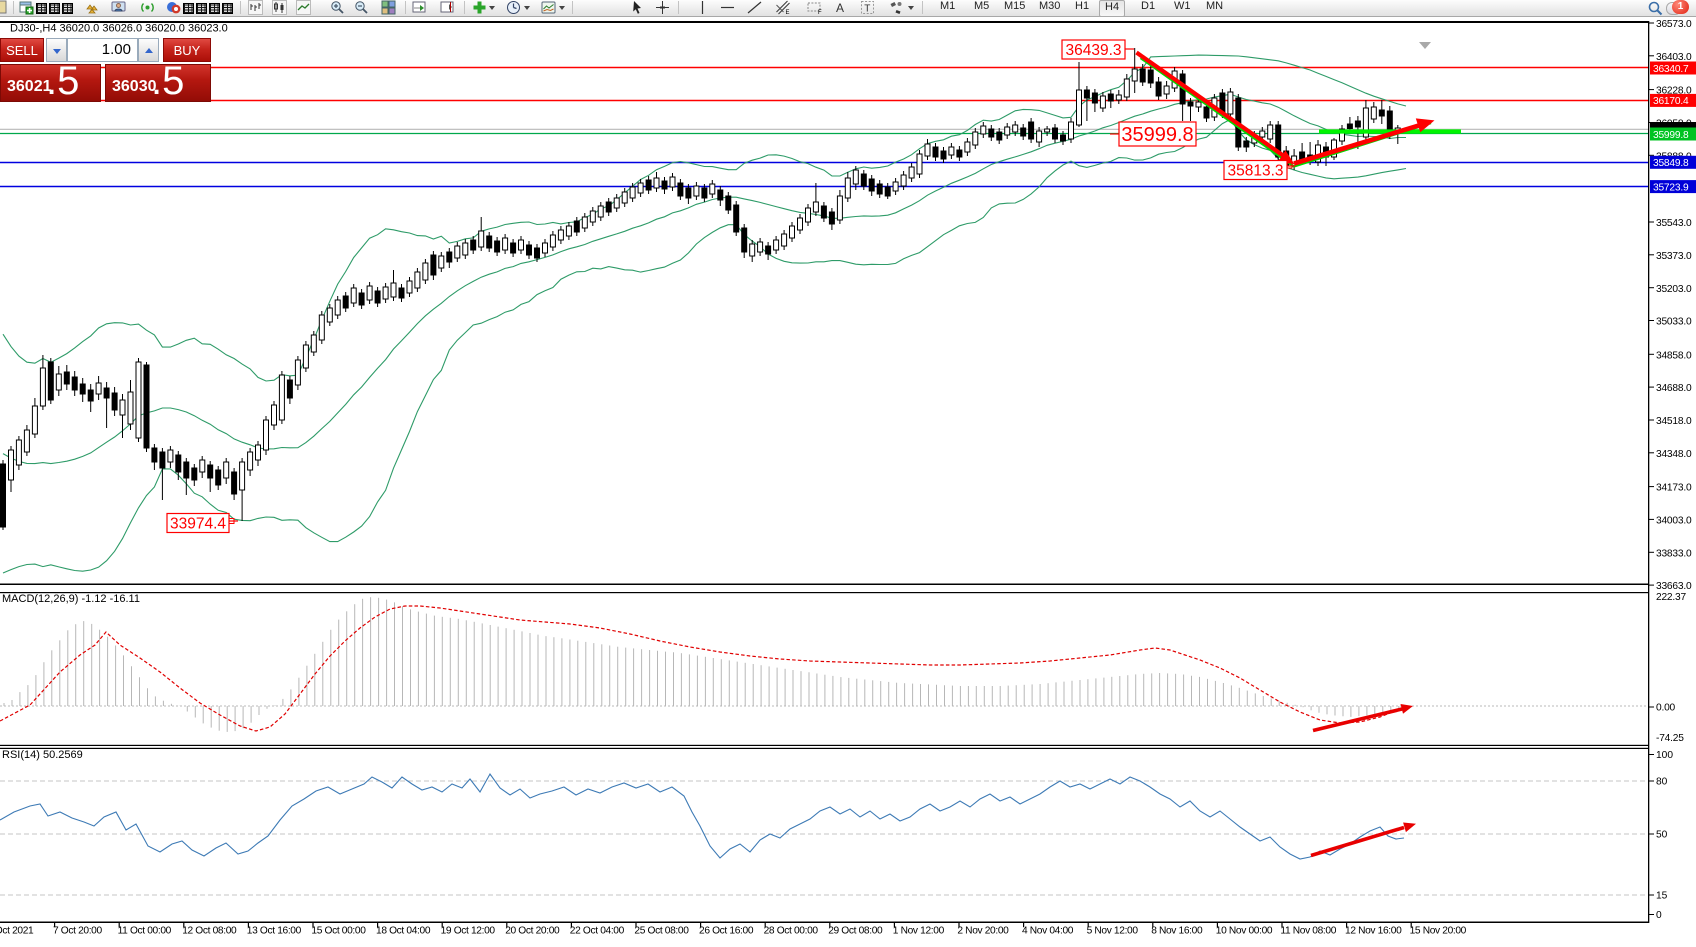 This screenshot has width=1696, height=947. What do you see at coordinates (119, 29) in the screenshot?
I see `svg-text:DJ30-,H4 36020.0 36026.0 3602: DJ30-,H4 36020.0 36026.0 36020.0 36023.0` at bounding box center [119, 29].